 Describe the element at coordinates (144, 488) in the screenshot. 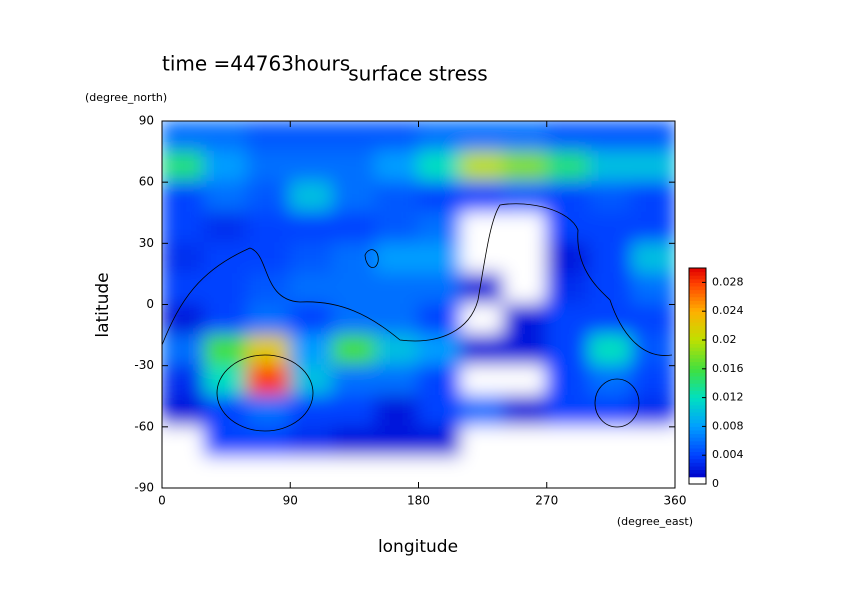

I see `y-tick-label: -90` at that location.